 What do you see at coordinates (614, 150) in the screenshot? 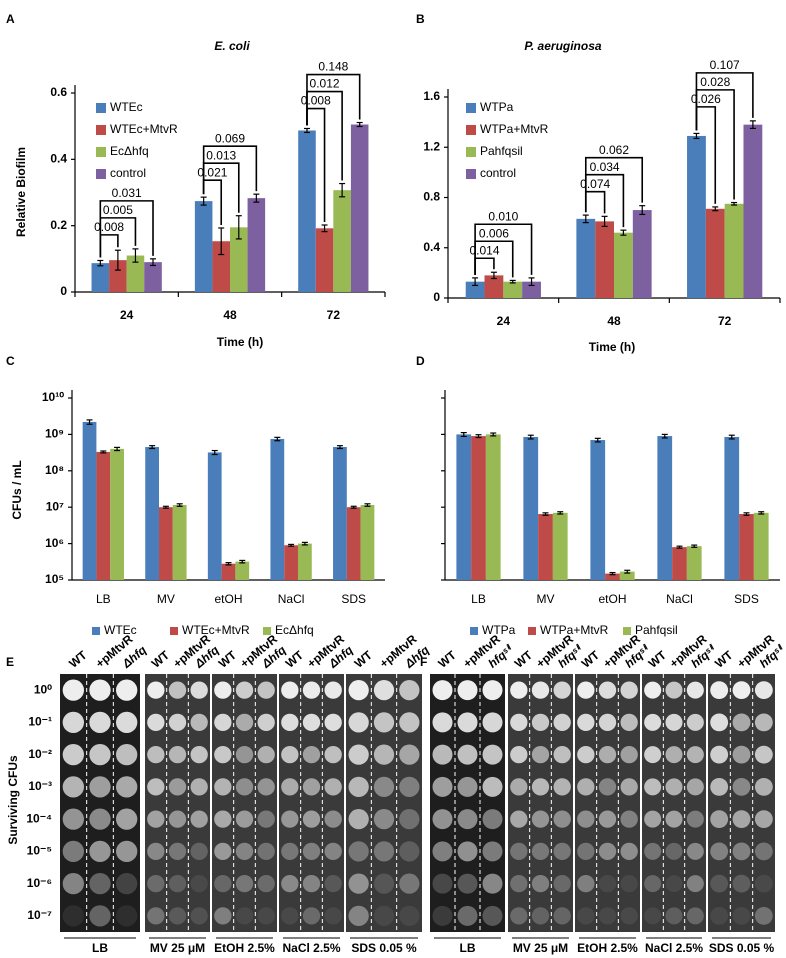
I see `p-value: 0.062` at bounding box center [614, 150].